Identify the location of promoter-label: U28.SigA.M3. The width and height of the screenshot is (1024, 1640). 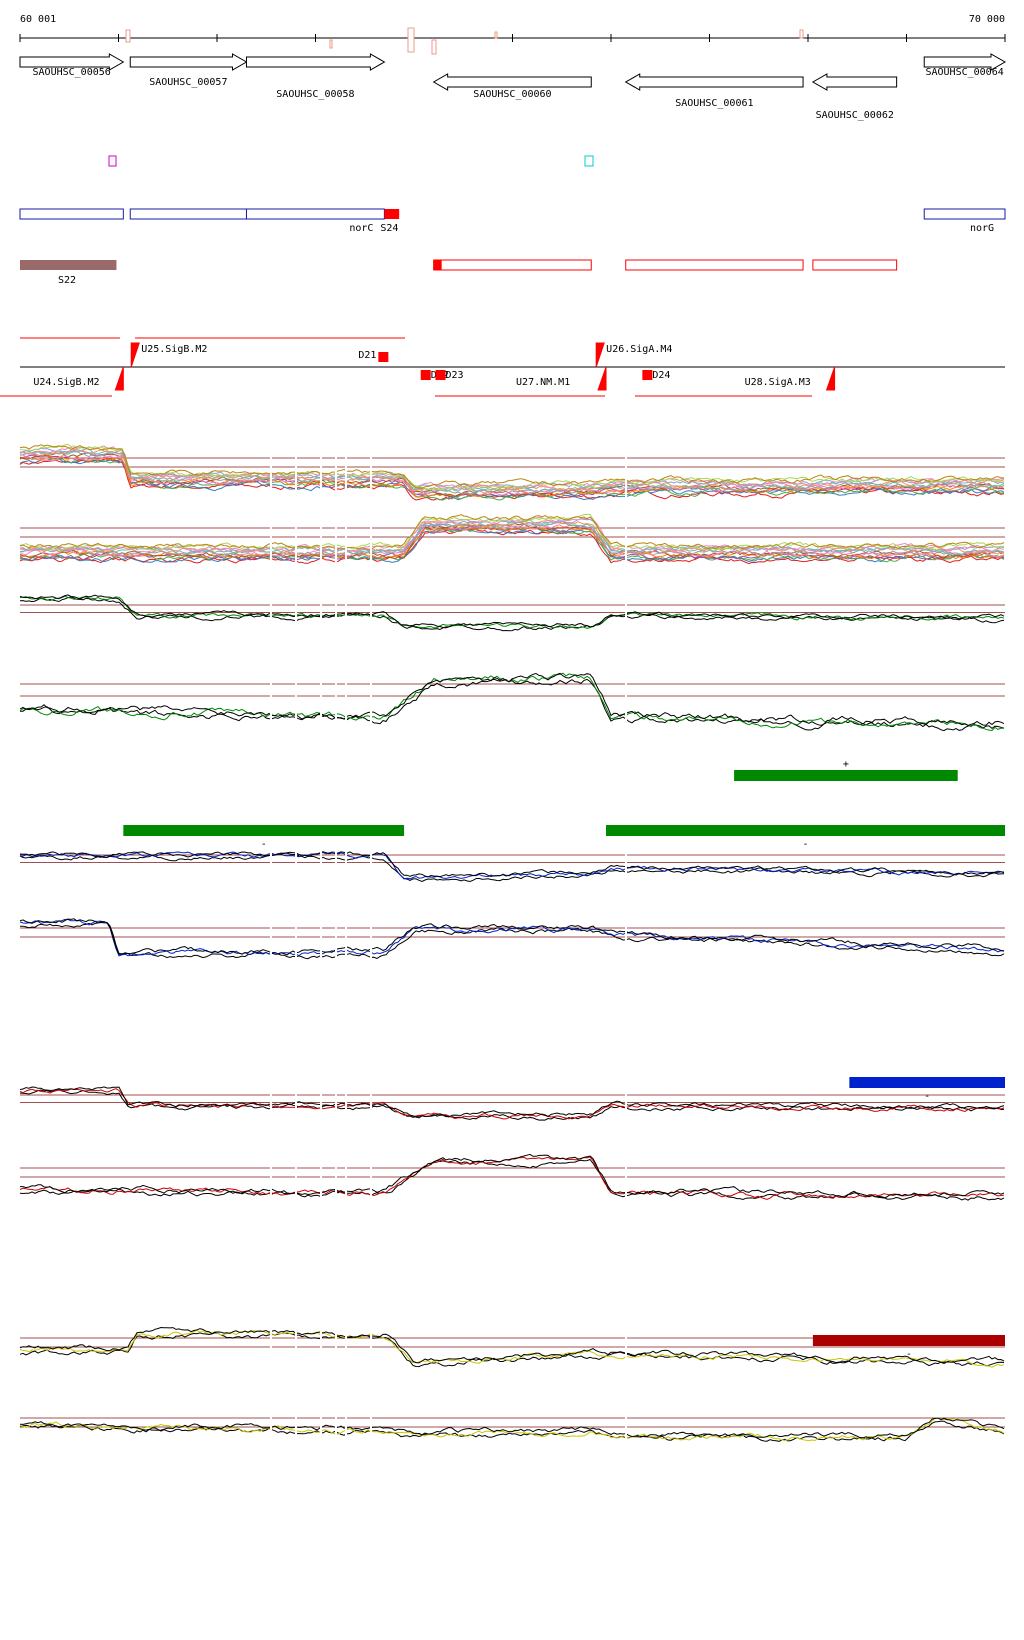
(778, 382).